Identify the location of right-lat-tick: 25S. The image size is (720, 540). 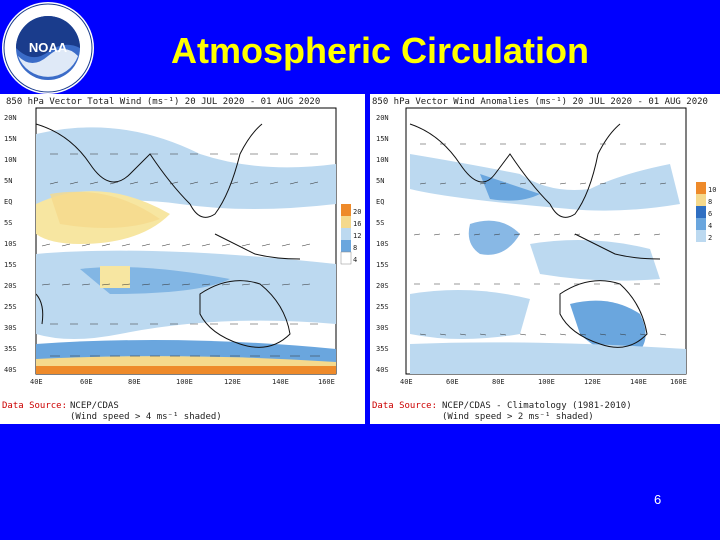
(382, 307).